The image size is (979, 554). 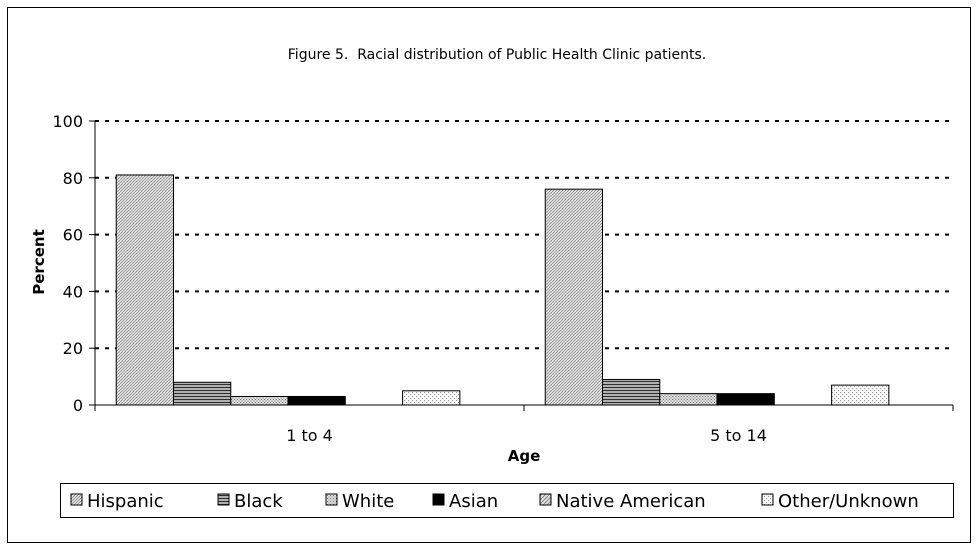 I want to click on legend-box, so click(x=507, y=500).